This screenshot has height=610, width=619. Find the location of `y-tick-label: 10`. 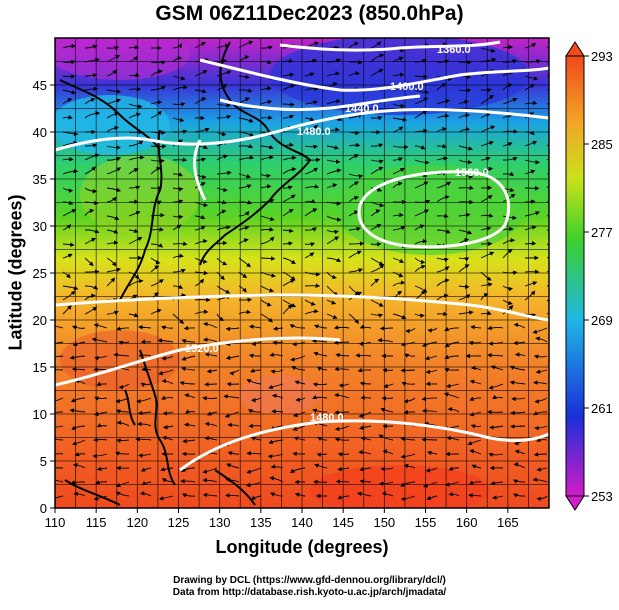

y-tick-label: 10 is located at coordinates (40, 414).